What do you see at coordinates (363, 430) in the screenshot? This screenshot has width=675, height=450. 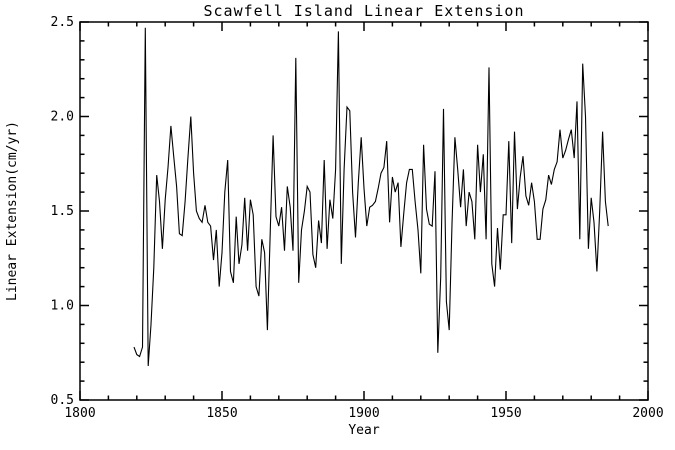 I see `x-axis-label: Year` at bounding box center [363, 430].